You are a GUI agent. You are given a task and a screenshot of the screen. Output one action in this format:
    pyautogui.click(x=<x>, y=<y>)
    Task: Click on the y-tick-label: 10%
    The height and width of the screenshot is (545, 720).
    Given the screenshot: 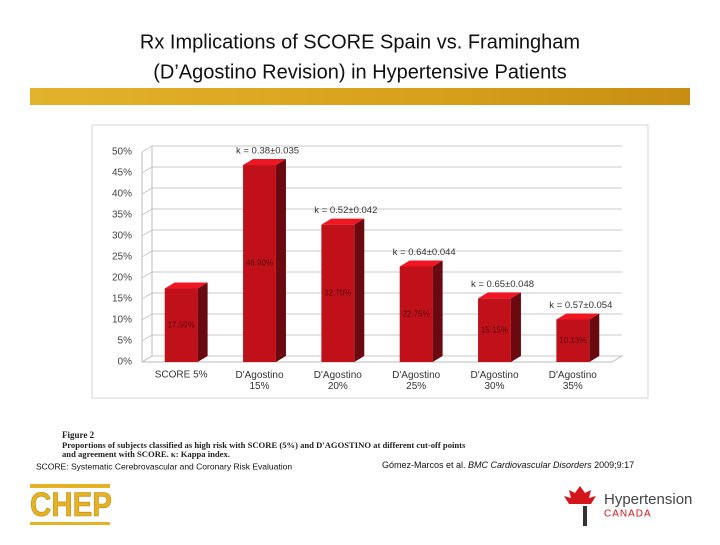 What is the action you would take?
    pyautogui.click(x=122, y=320)
    